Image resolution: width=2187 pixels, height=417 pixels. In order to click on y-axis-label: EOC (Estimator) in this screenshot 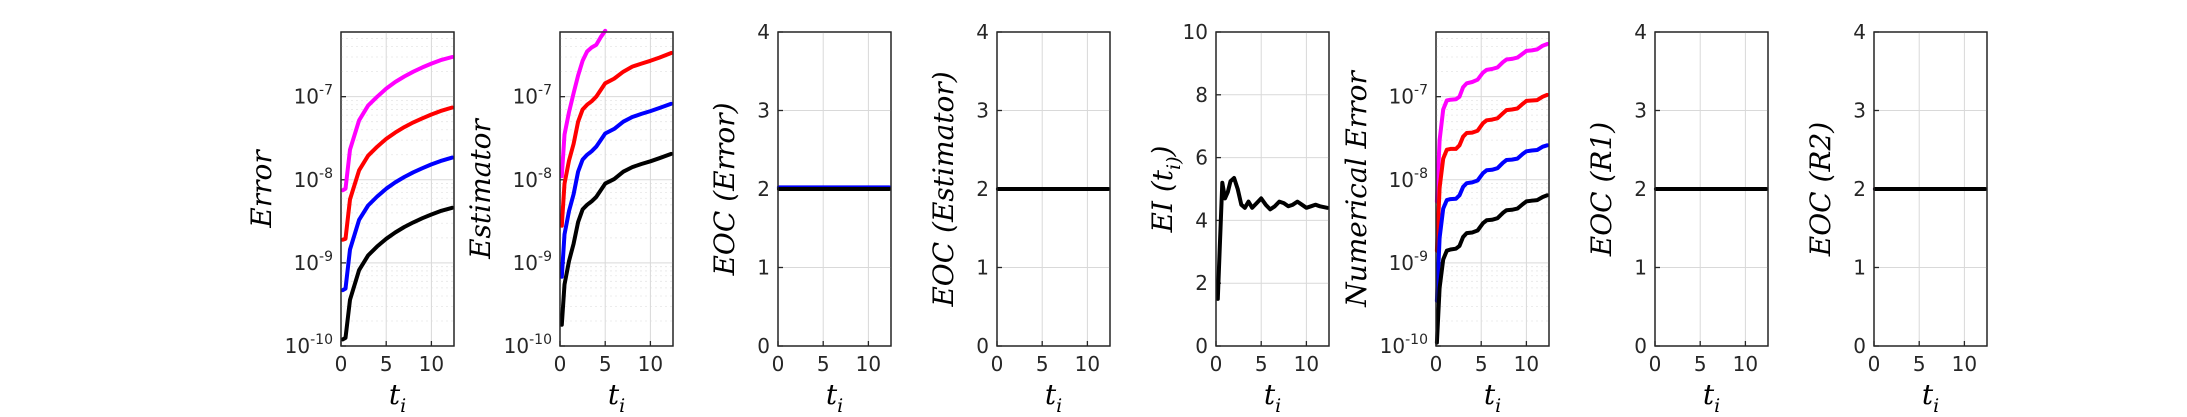, I will do `click(943, 189)`.